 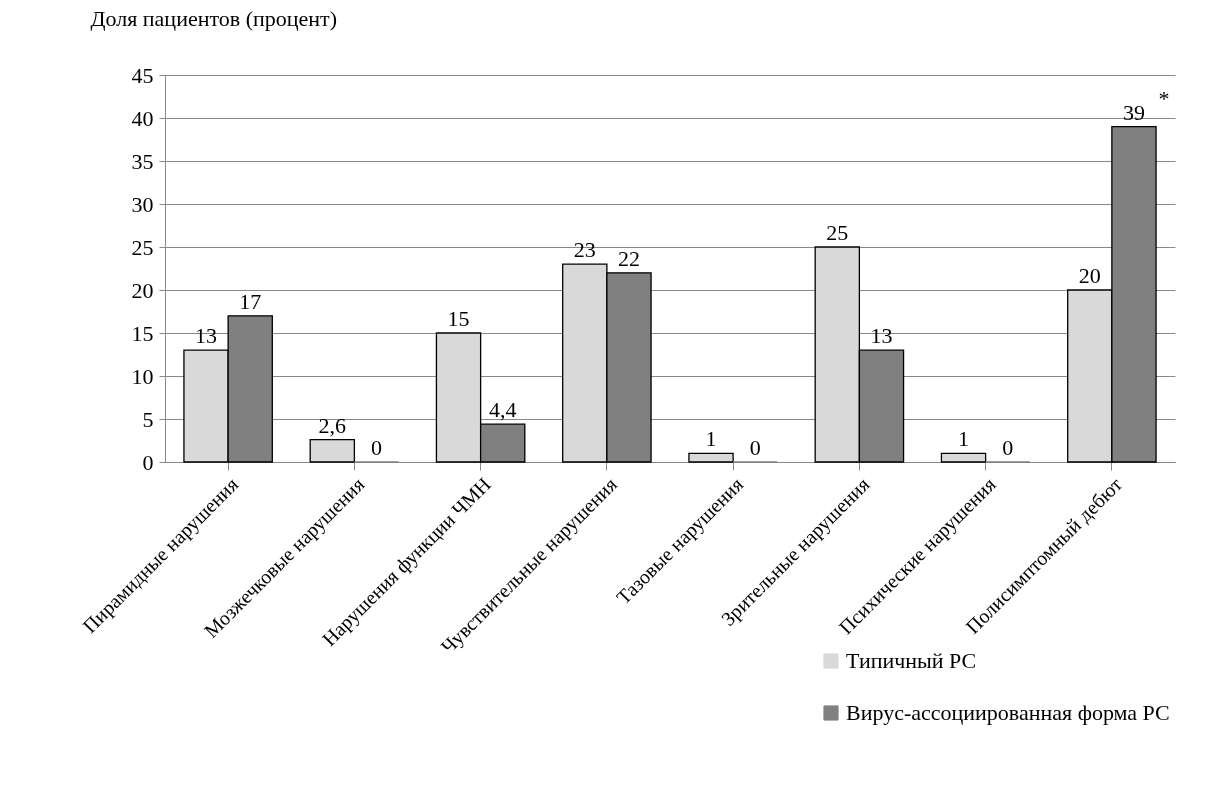 I want to click on y-tick-label: 0, so click(x=148, y=462).